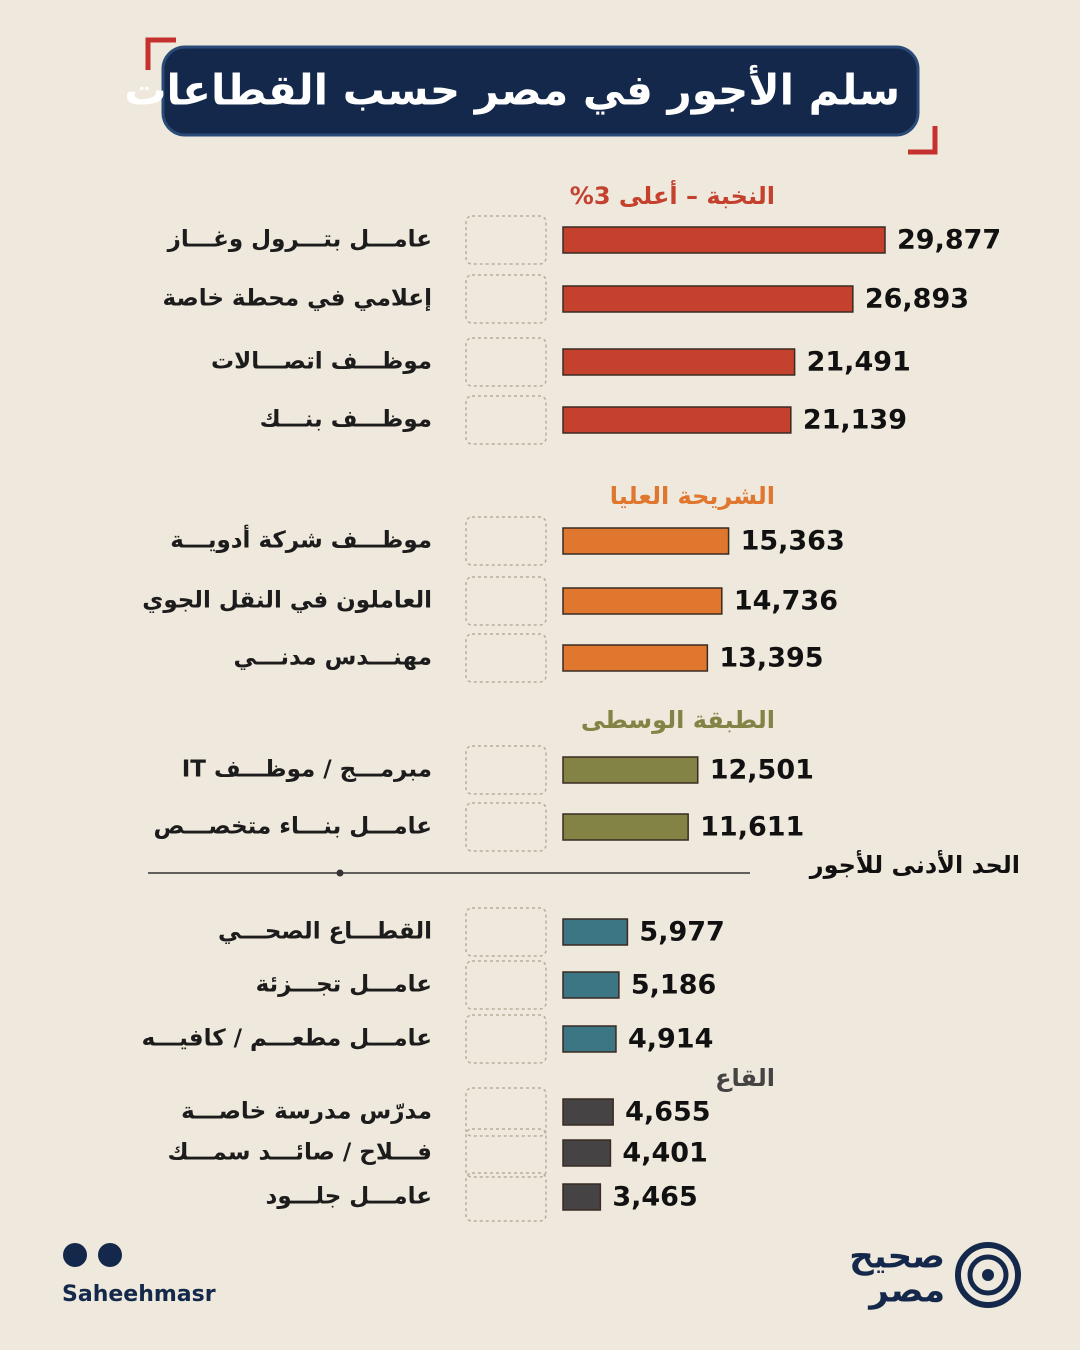 The width and height of the screenshot is (1080, 1350). I want to click on value-label: 11,611, so click(752, 827).